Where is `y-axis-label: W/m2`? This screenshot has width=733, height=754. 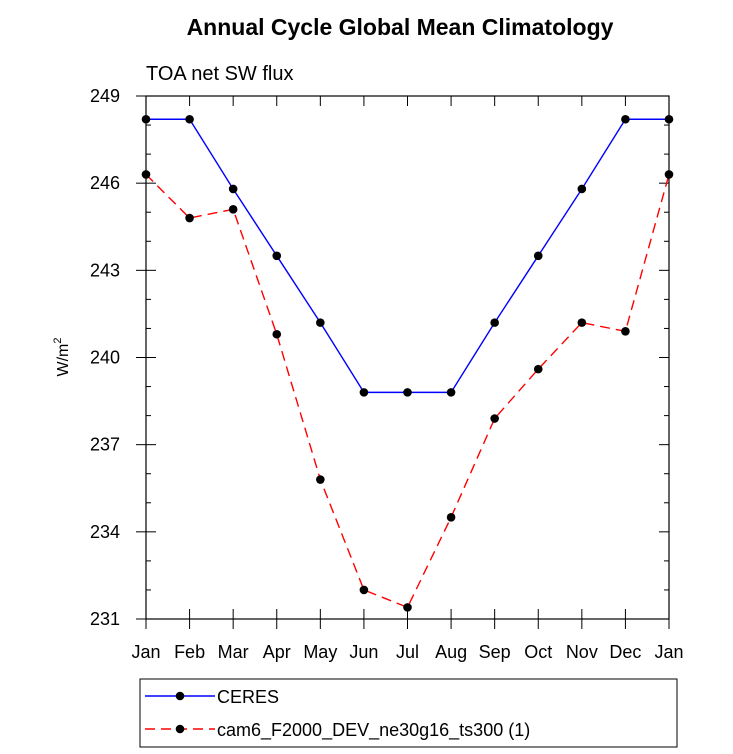 y-axis-label: W/m2 is located at coordinates (62, 357).